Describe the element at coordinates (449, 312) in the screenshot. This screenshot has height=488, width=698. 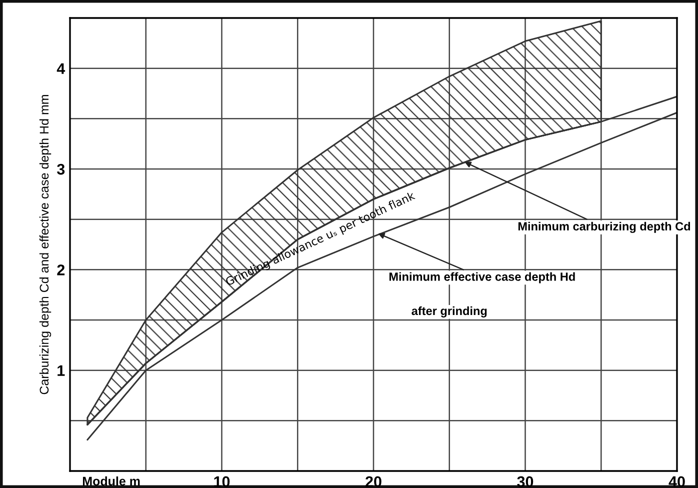
I see `annotation: after grinding` at that location.